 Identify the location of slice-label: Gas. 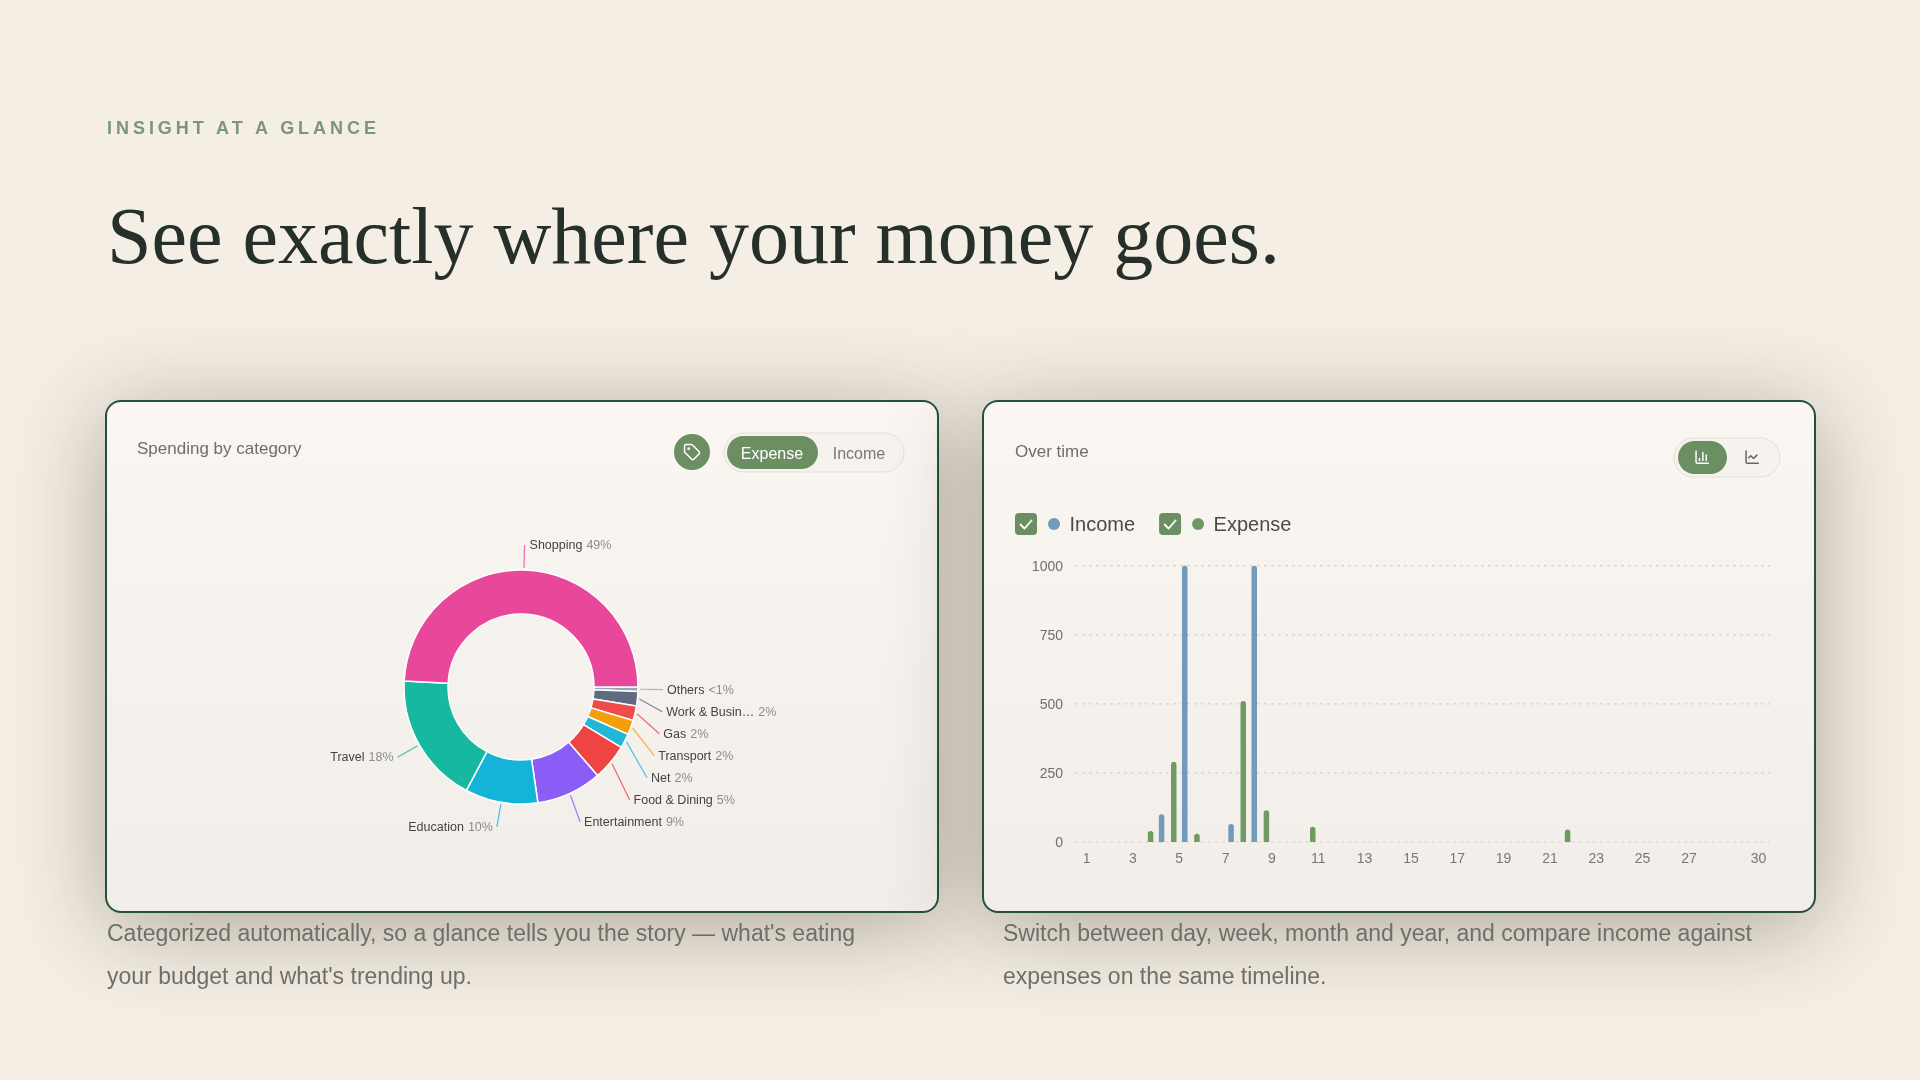
(675, 733).